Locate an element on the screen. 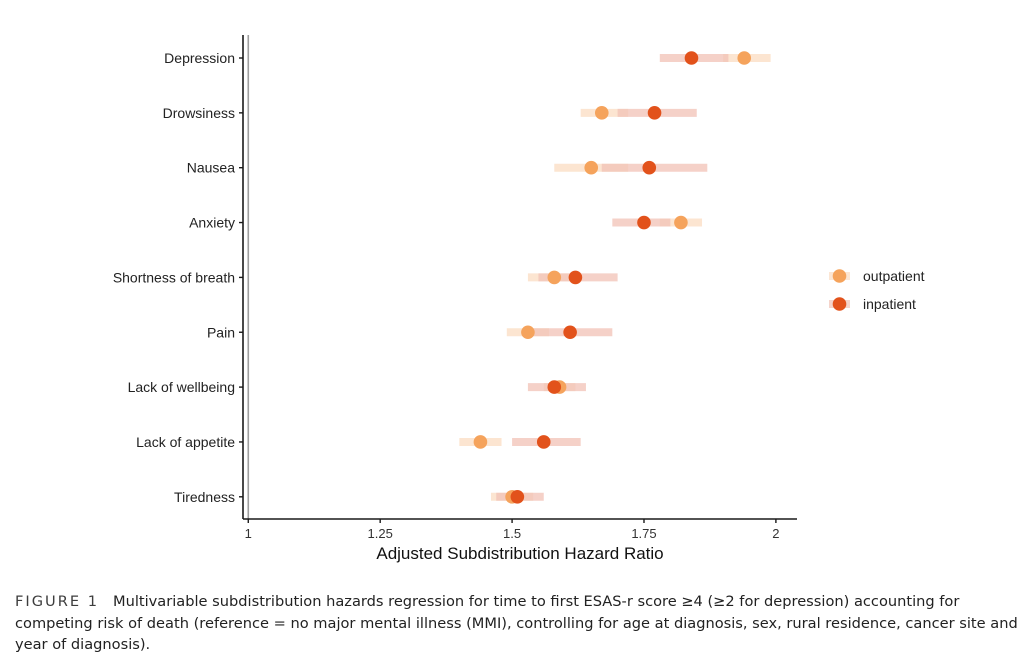 The image size is (1034, 664). category-label: Nausea is located at coordinates (211, 168).